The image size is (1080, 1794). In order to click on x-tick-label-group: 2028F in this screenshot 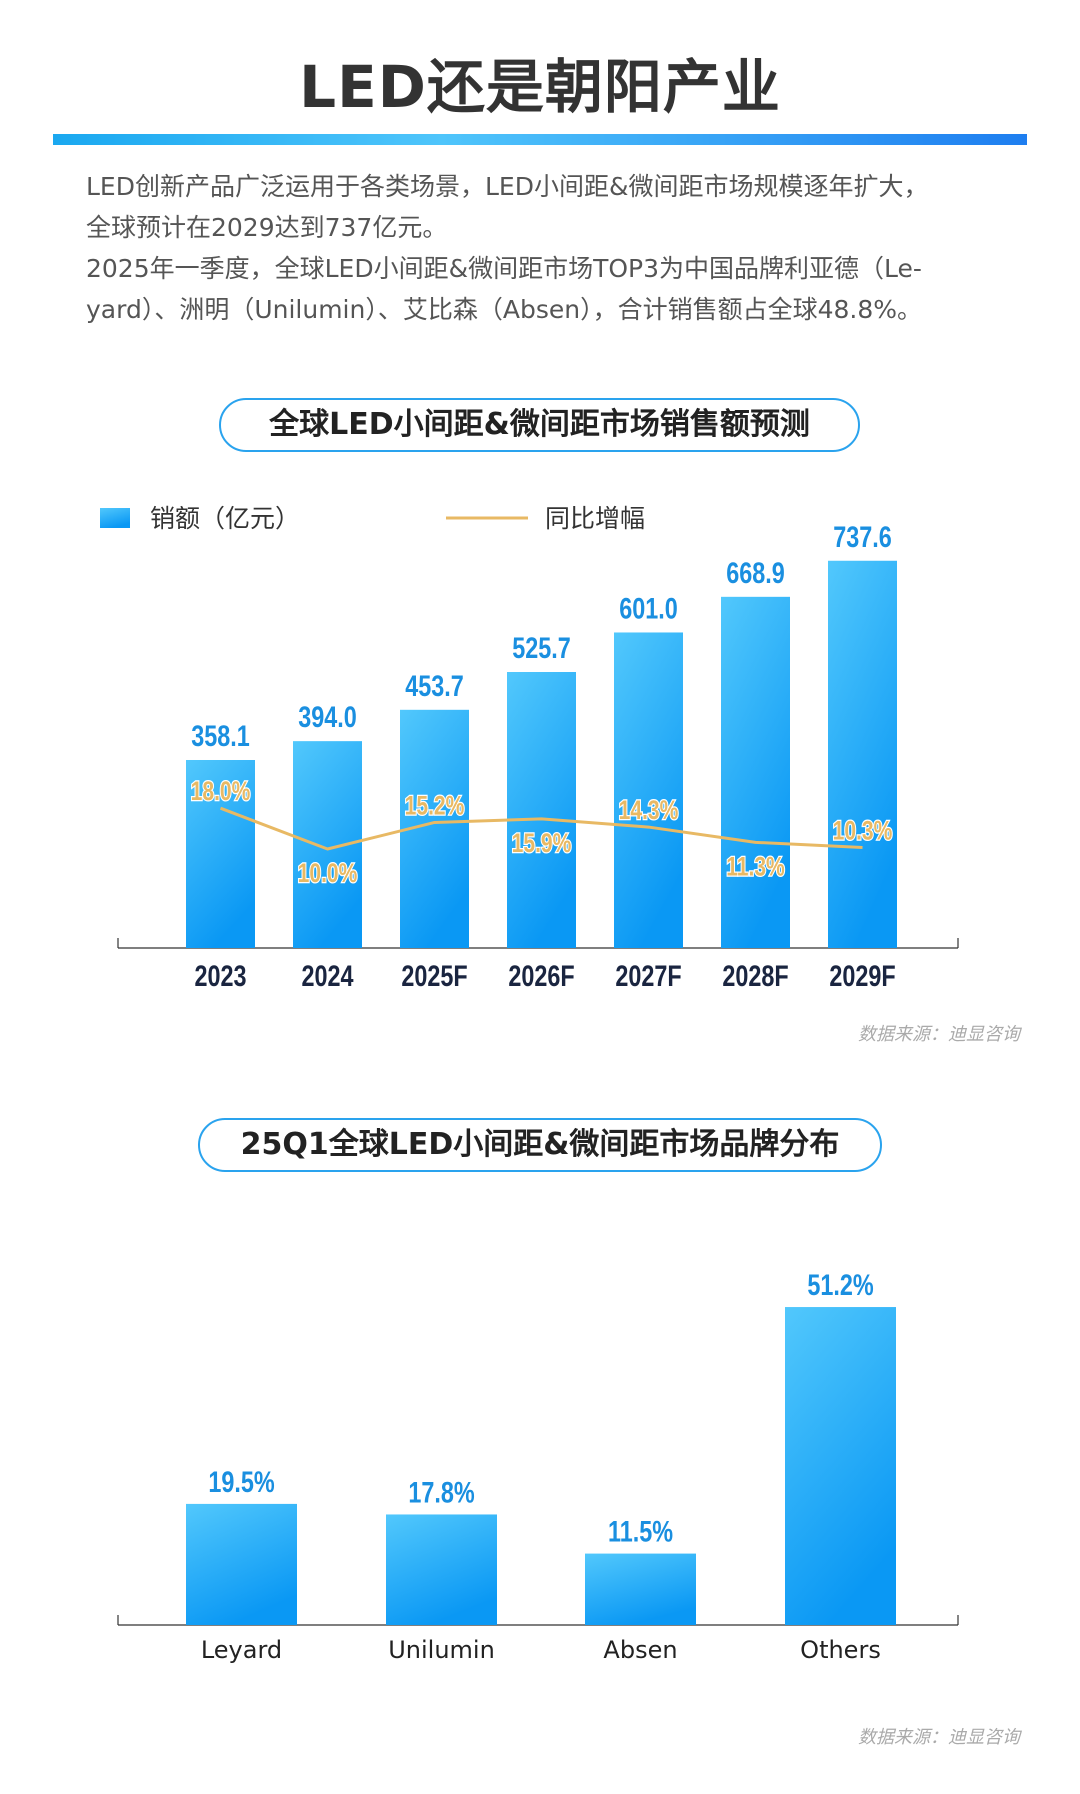, I will do `click(755, 975)`.